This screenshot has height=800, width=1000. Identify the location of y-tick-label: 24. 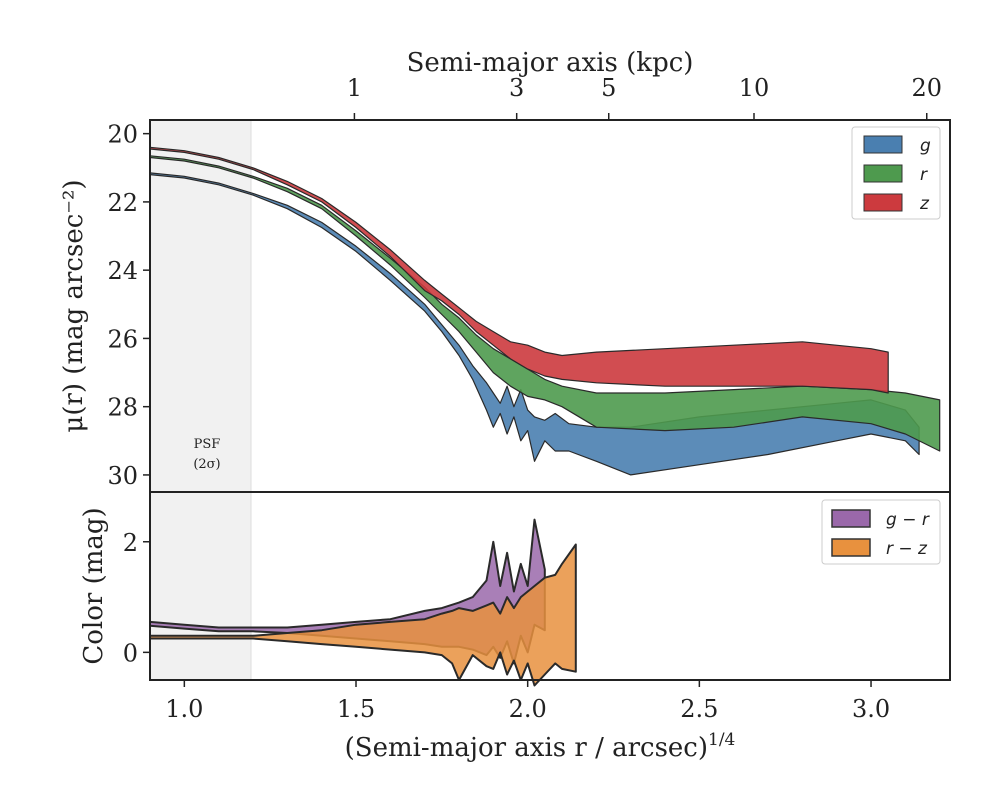
(122, 271).